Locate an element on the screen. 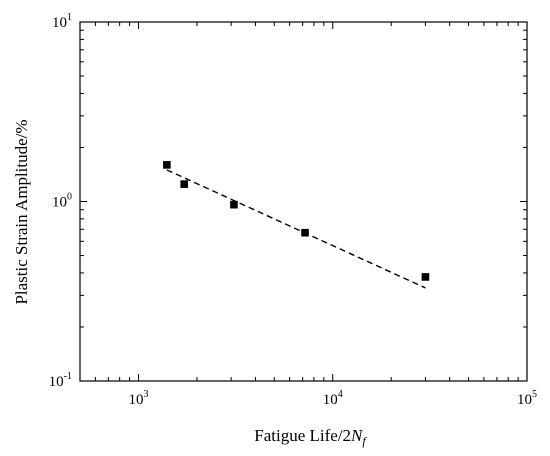 This screenshot has width=550, height=456. fit-line-layer is located at coordinates (296, 229).